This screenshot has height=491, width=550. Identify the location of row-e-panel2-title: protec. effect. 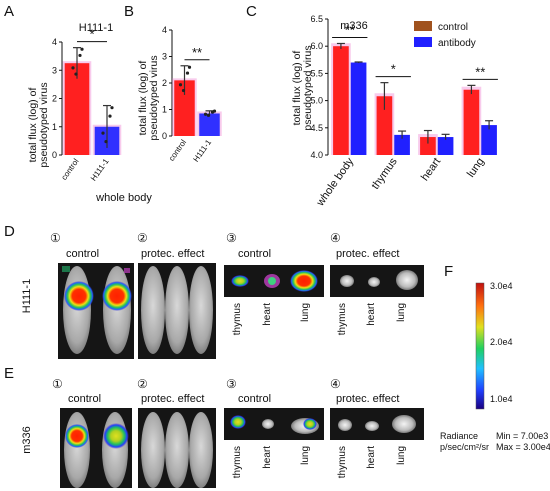
(172, 399).